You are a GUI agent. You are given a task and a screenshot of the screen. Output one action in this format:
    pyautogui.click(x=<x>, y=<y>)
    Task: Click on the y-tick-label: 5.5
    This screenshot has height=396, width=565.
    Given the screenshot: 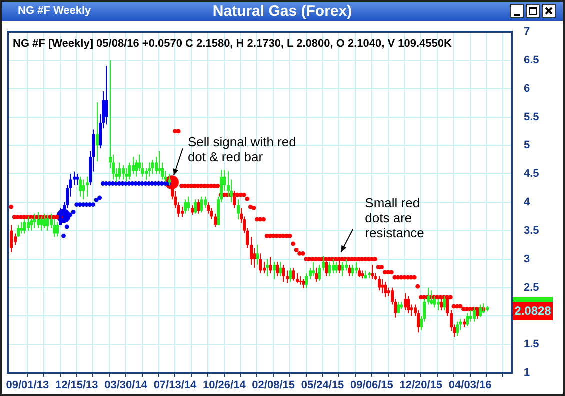 What is the action you would take?
    pyautogui.click(x=532, y=117)
    